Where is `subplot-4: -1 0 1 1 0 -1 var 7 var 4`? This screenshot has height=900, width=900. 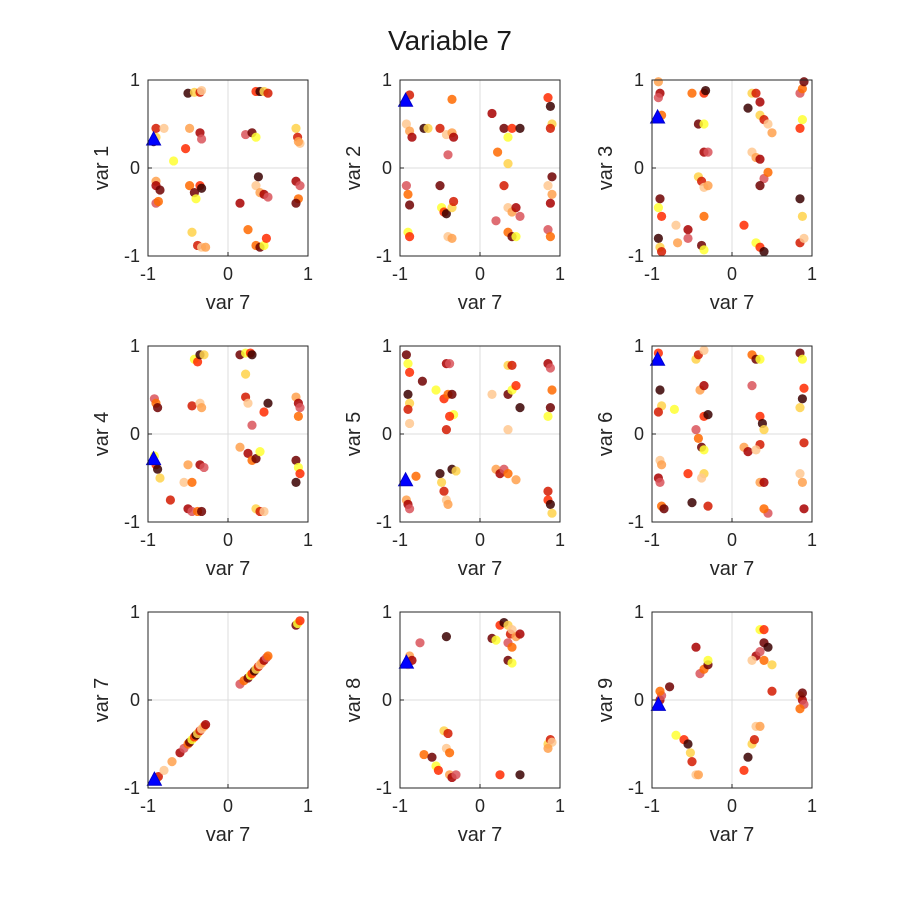 subplot-4: -1 0 1 1 0 -1 var 7 var 4 is located at coordinates (202, 458).